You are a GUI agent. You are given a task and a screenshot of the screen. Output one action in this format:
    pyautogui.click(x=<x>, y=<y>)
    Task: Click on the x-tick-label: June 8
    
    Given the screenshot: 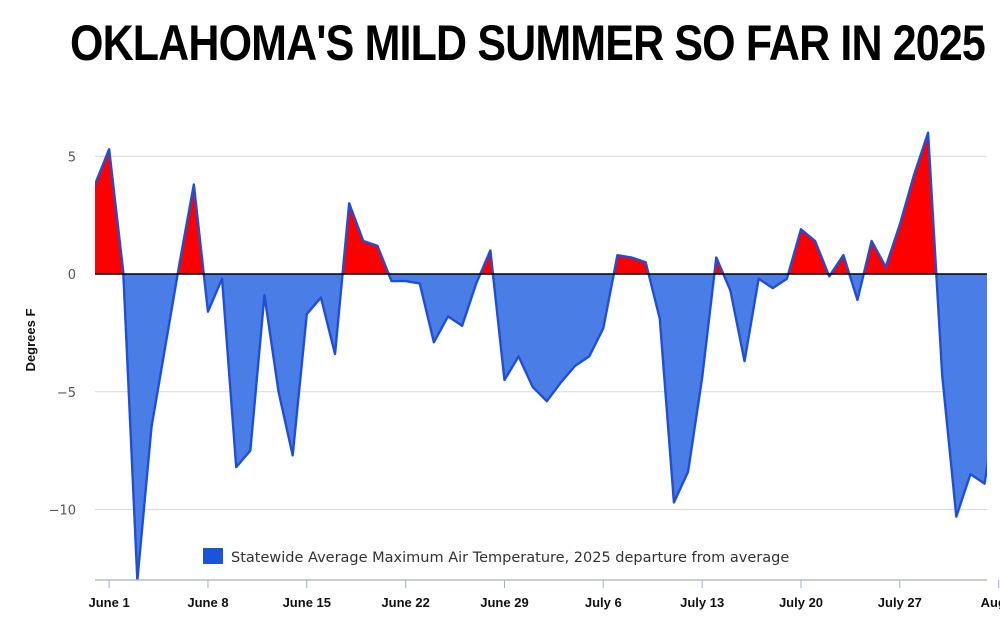 What is the action you would take?
    pyautogui.click(x=207, y=602)
    